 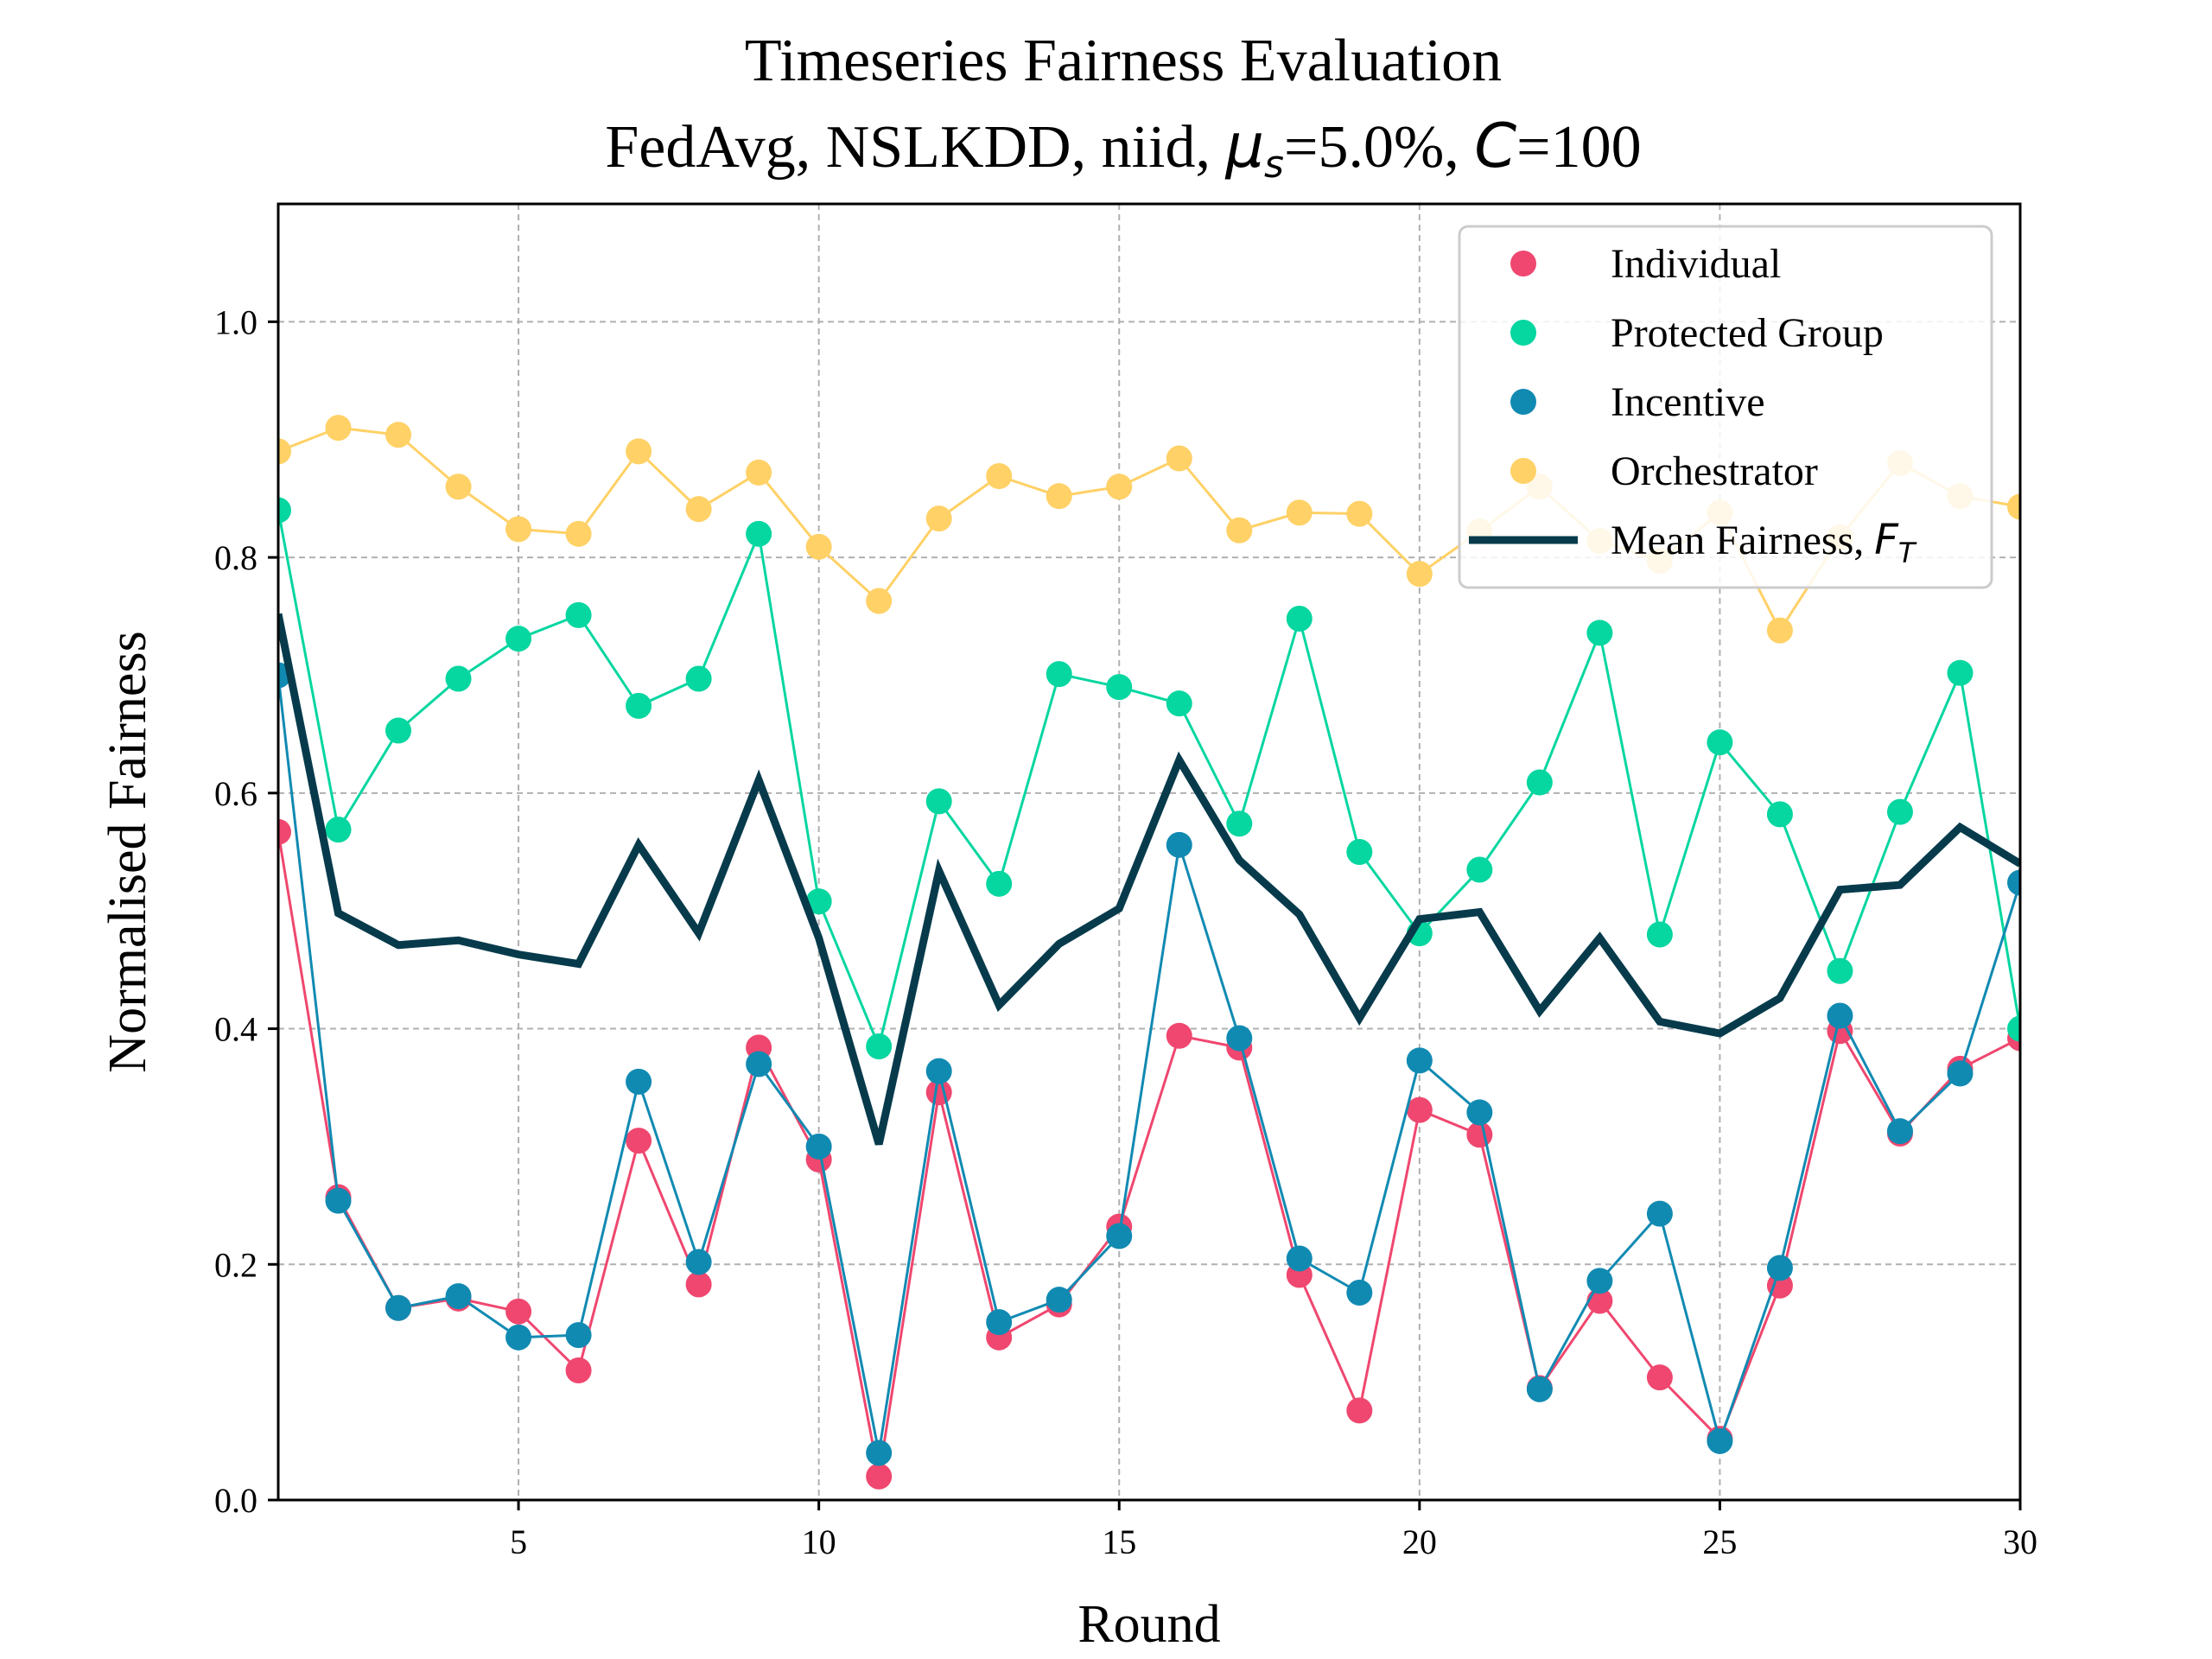 I want to click on y-tick-label: 1.0, so click(x=235, y=321).